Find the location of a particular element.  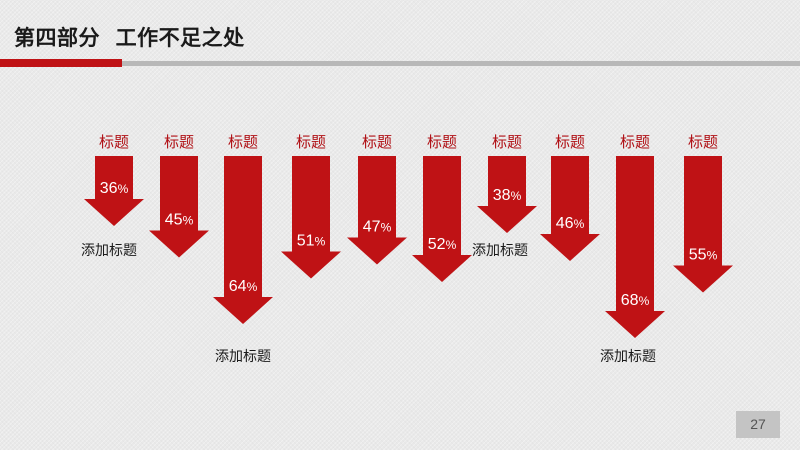

title-accent-bar is located at coordinates (61, 63).